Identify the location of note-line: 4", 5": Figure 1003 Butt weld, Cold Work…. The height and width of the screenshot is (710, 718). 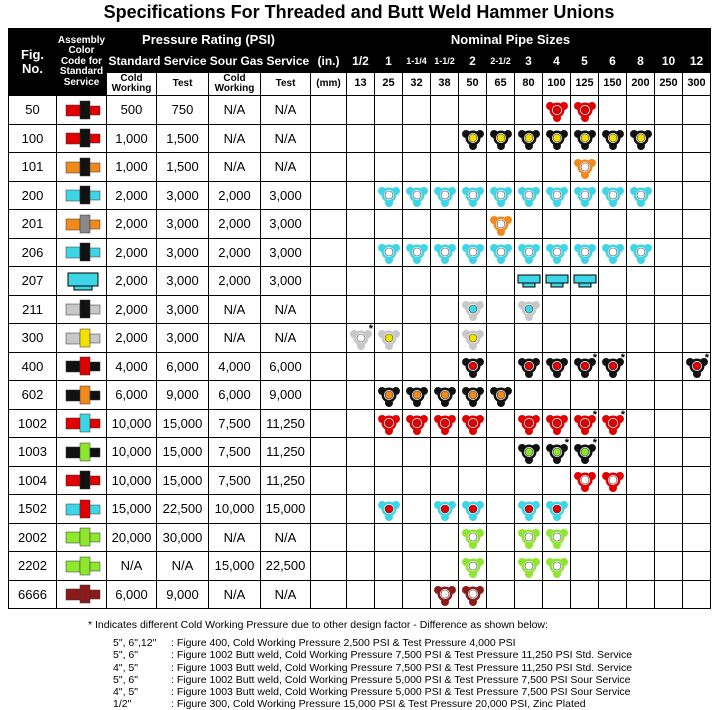
(415, 692).